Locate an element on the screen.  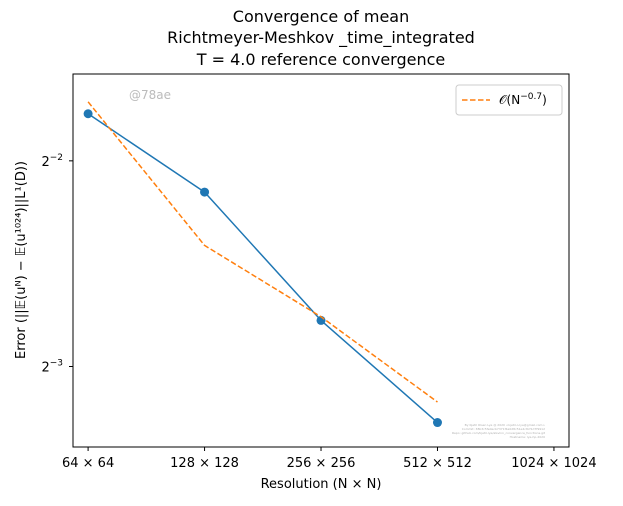
chart-title-line1: Convergence of mean is located at coordinates (321, 16).